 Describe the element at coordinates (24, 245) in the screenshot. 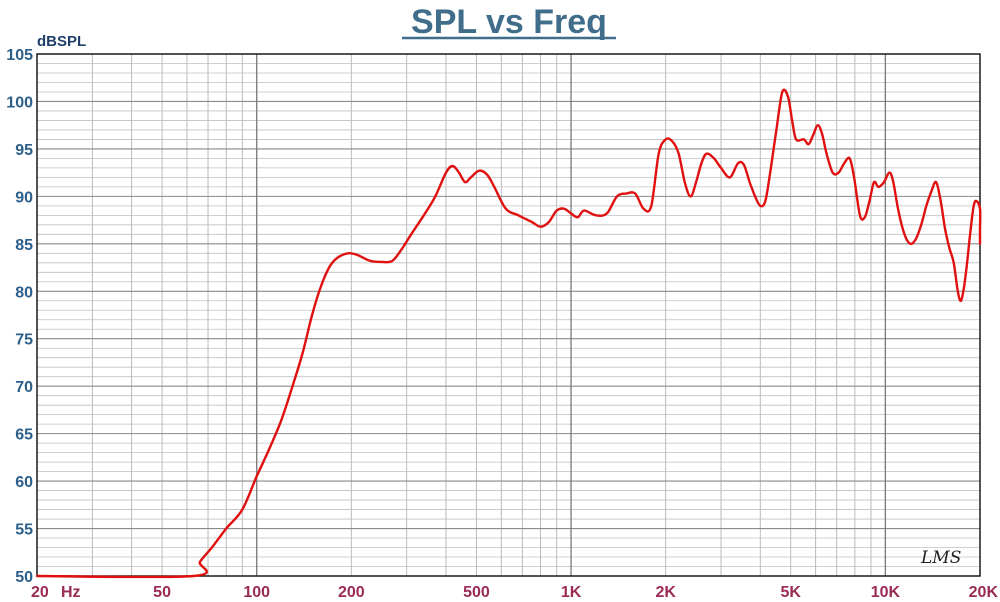

I see `y-tick-label: 85` at that location.